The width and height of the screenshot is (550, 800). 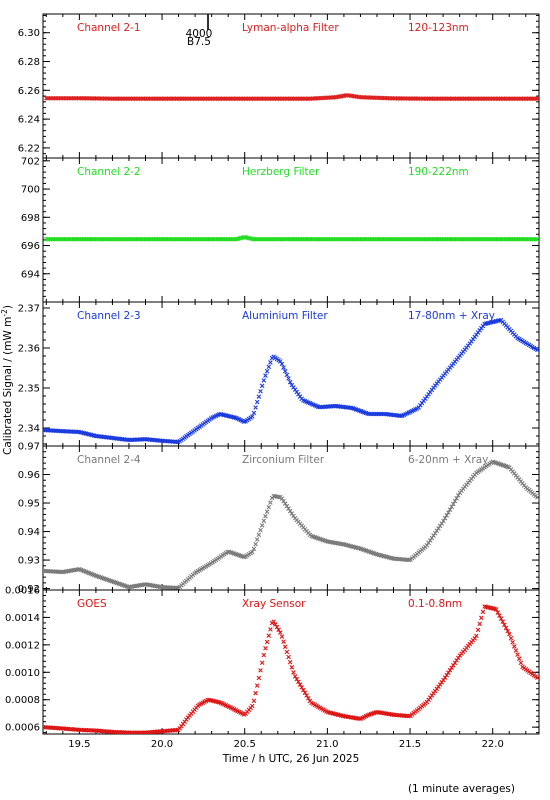 I want to click on solar-marker-bottom-label: B7.5, so click(x=199, y=42).